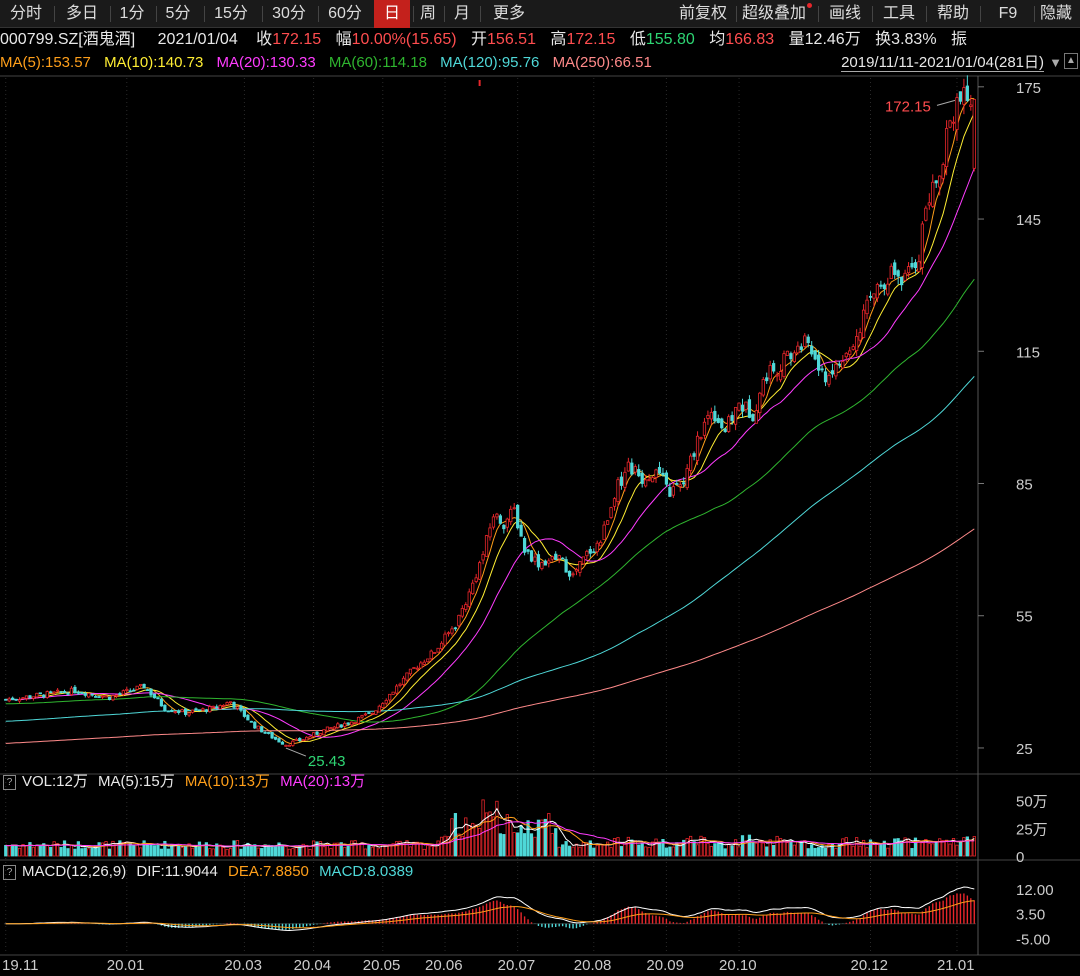 Image resolution: width=1080 pixels, height=976 pixels. What do you see at coordinates (777, 14) in the screenshot?
I see `super-overlay-button: 超级叠加` at bounding box center [777, 14].